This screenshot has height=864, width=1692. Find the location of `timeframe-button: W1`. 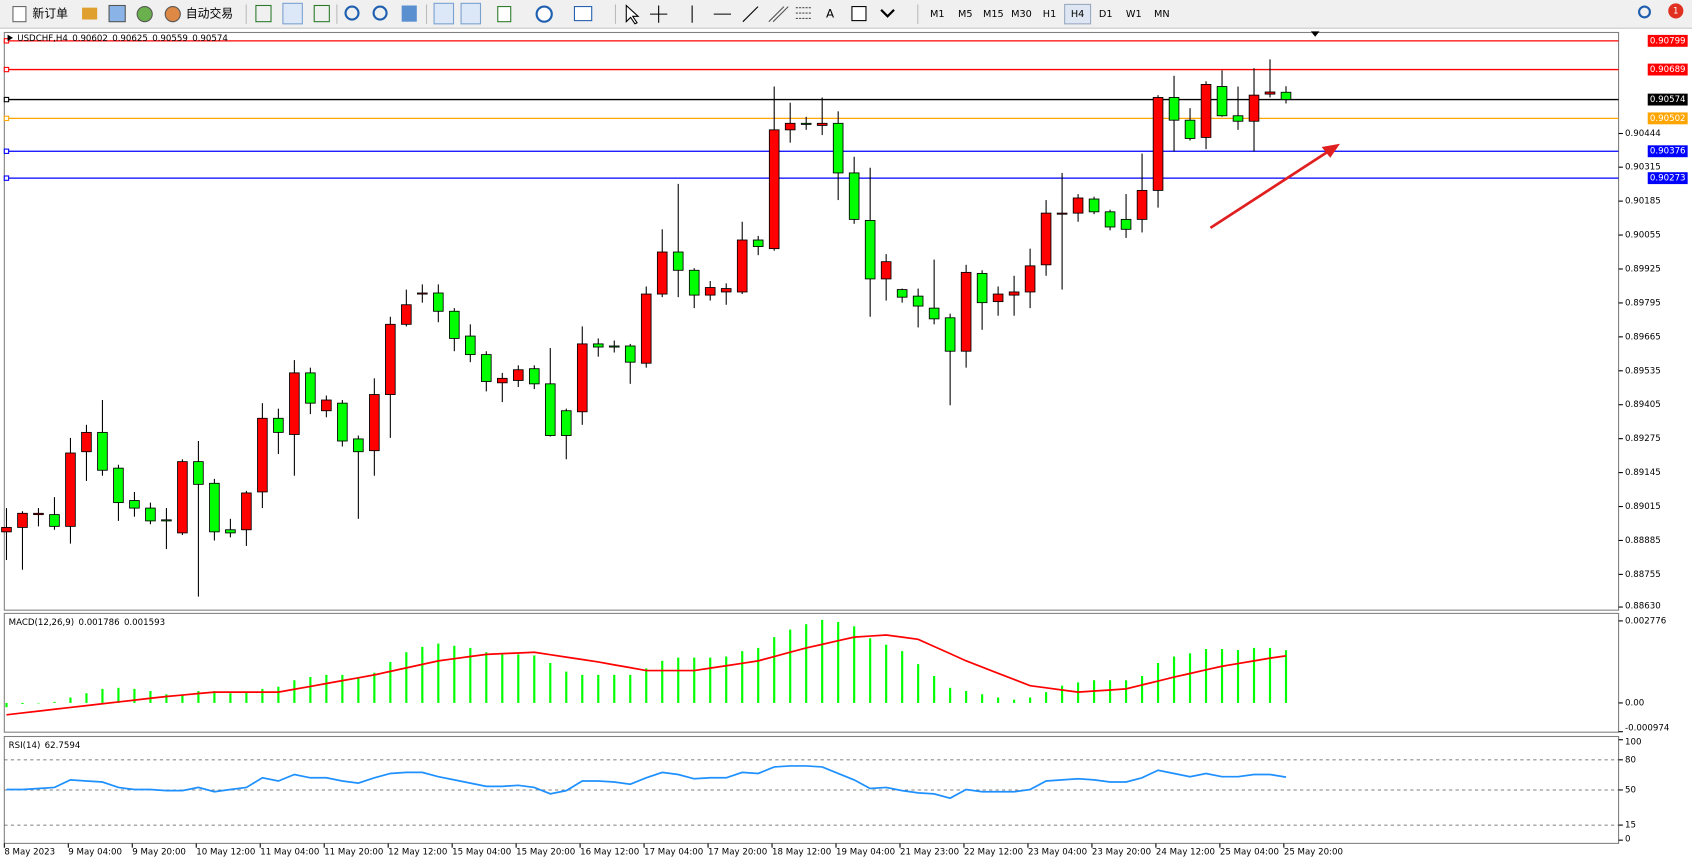

timeframe-button: W1 is located at coordinates (1134, 14).